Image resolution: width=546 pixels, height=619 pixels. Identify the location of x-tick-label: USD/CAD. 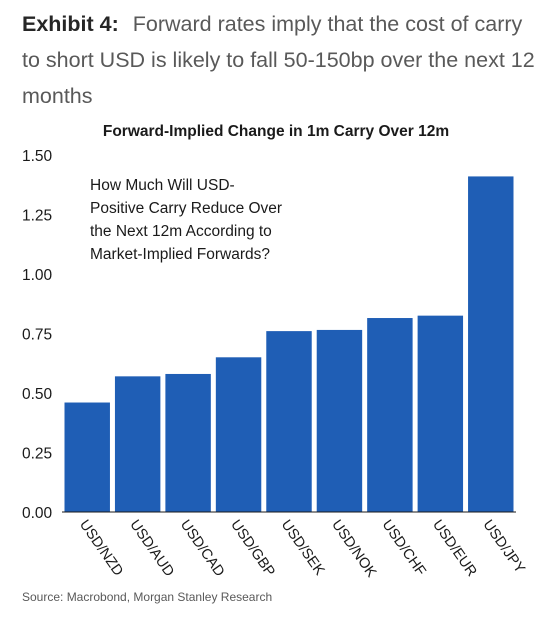
(202, 548).